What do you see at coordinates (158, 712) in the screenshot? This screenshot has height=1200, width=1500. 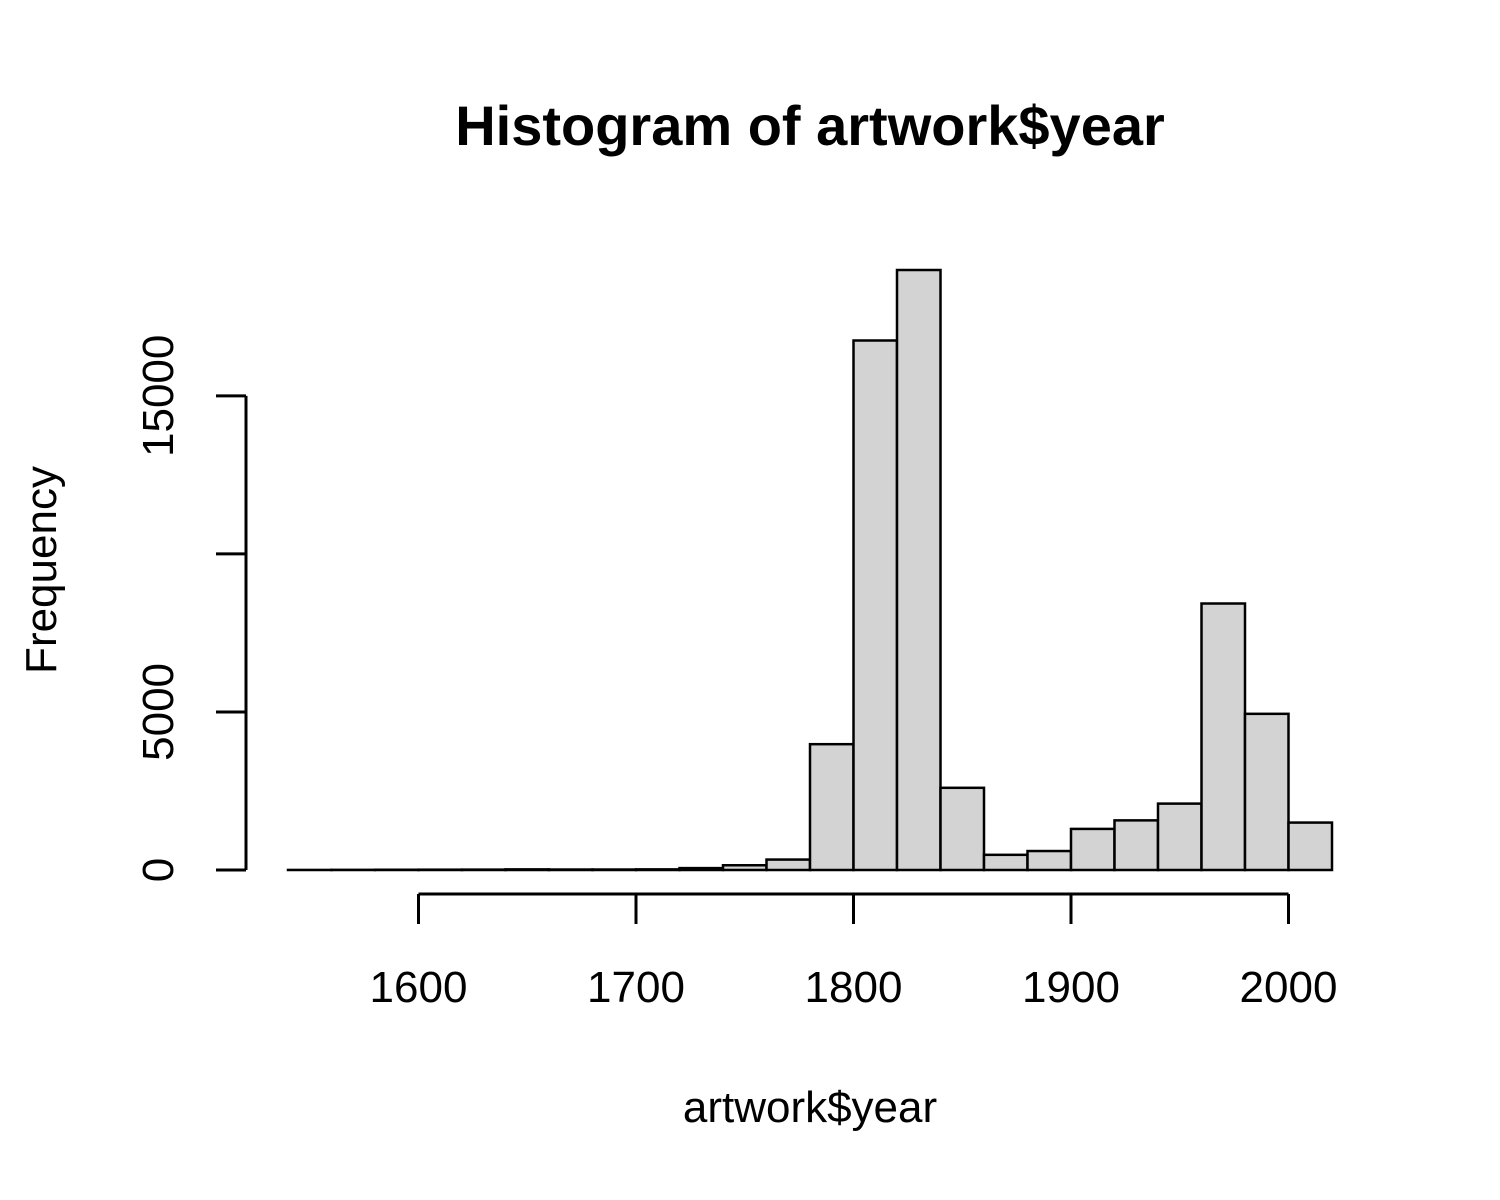 I see `y-tick-label: 5000` at bounding box center [158, 712].